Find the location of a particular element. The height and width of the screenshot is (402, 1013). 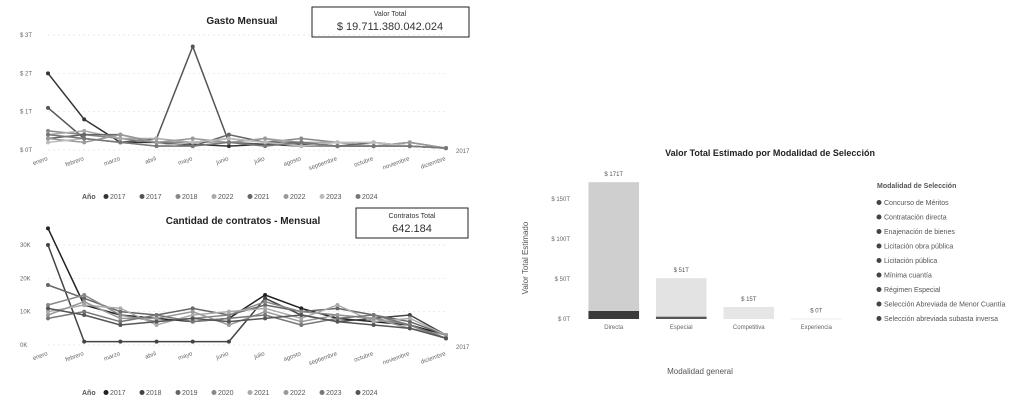

contracts-series-lines is located at coordinates (247, 285).